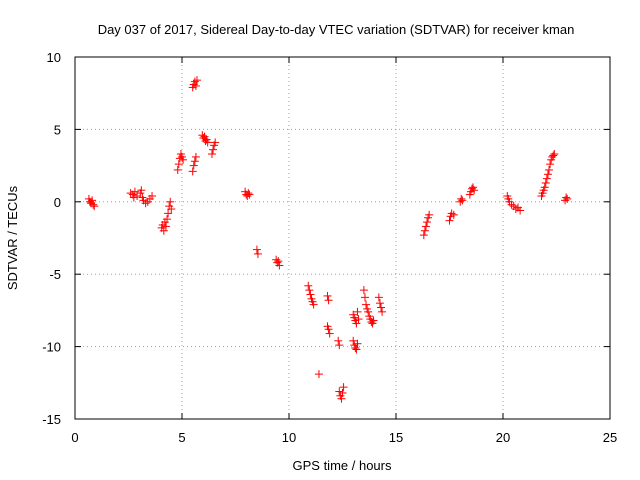 The width and height of the screenshot is (640, 480). Describe the element at coordinates (12, 237) in the screenshot. I see `y-axis-label: SDTVAR / TECUs` at that location.